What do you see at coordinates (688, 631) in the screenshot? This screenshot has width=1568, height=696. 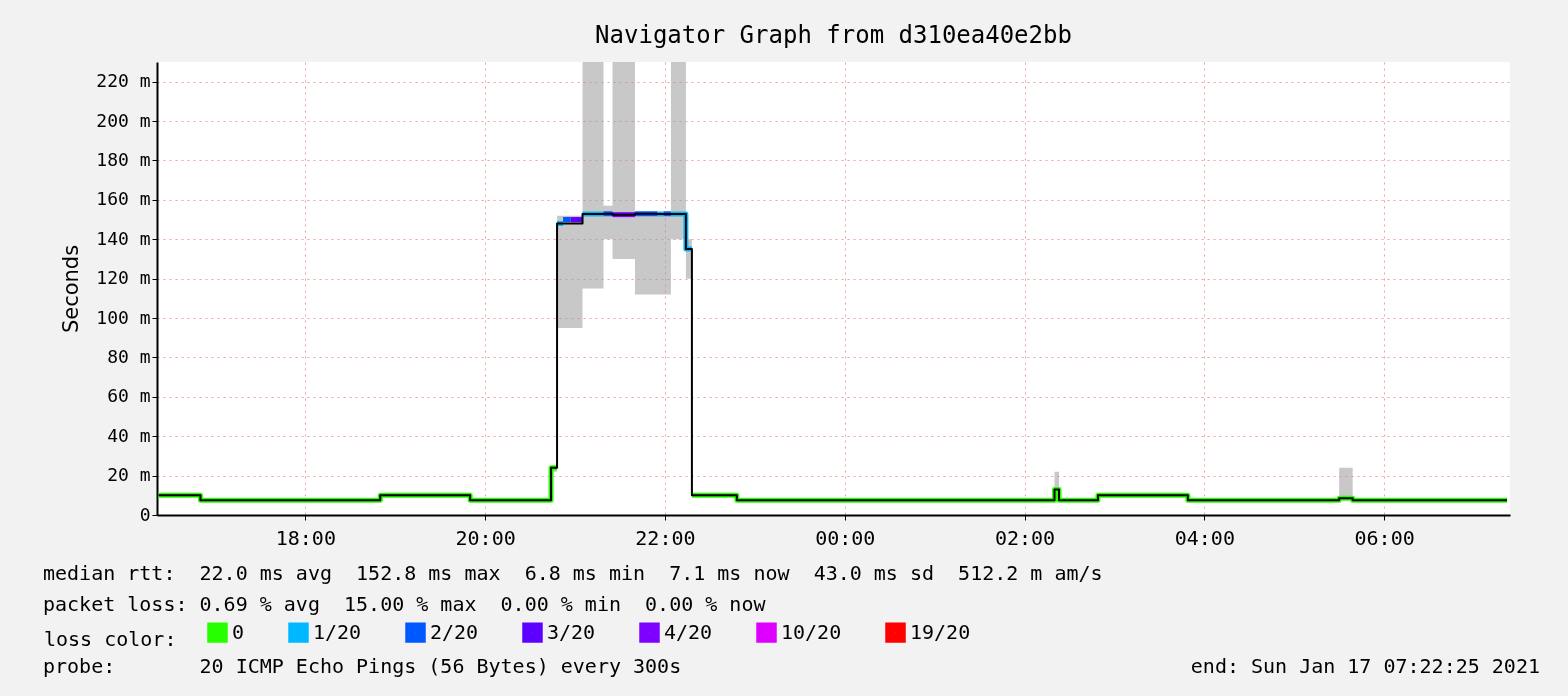 I see `legend-label: 4/20` at bounding box center [688, 631].